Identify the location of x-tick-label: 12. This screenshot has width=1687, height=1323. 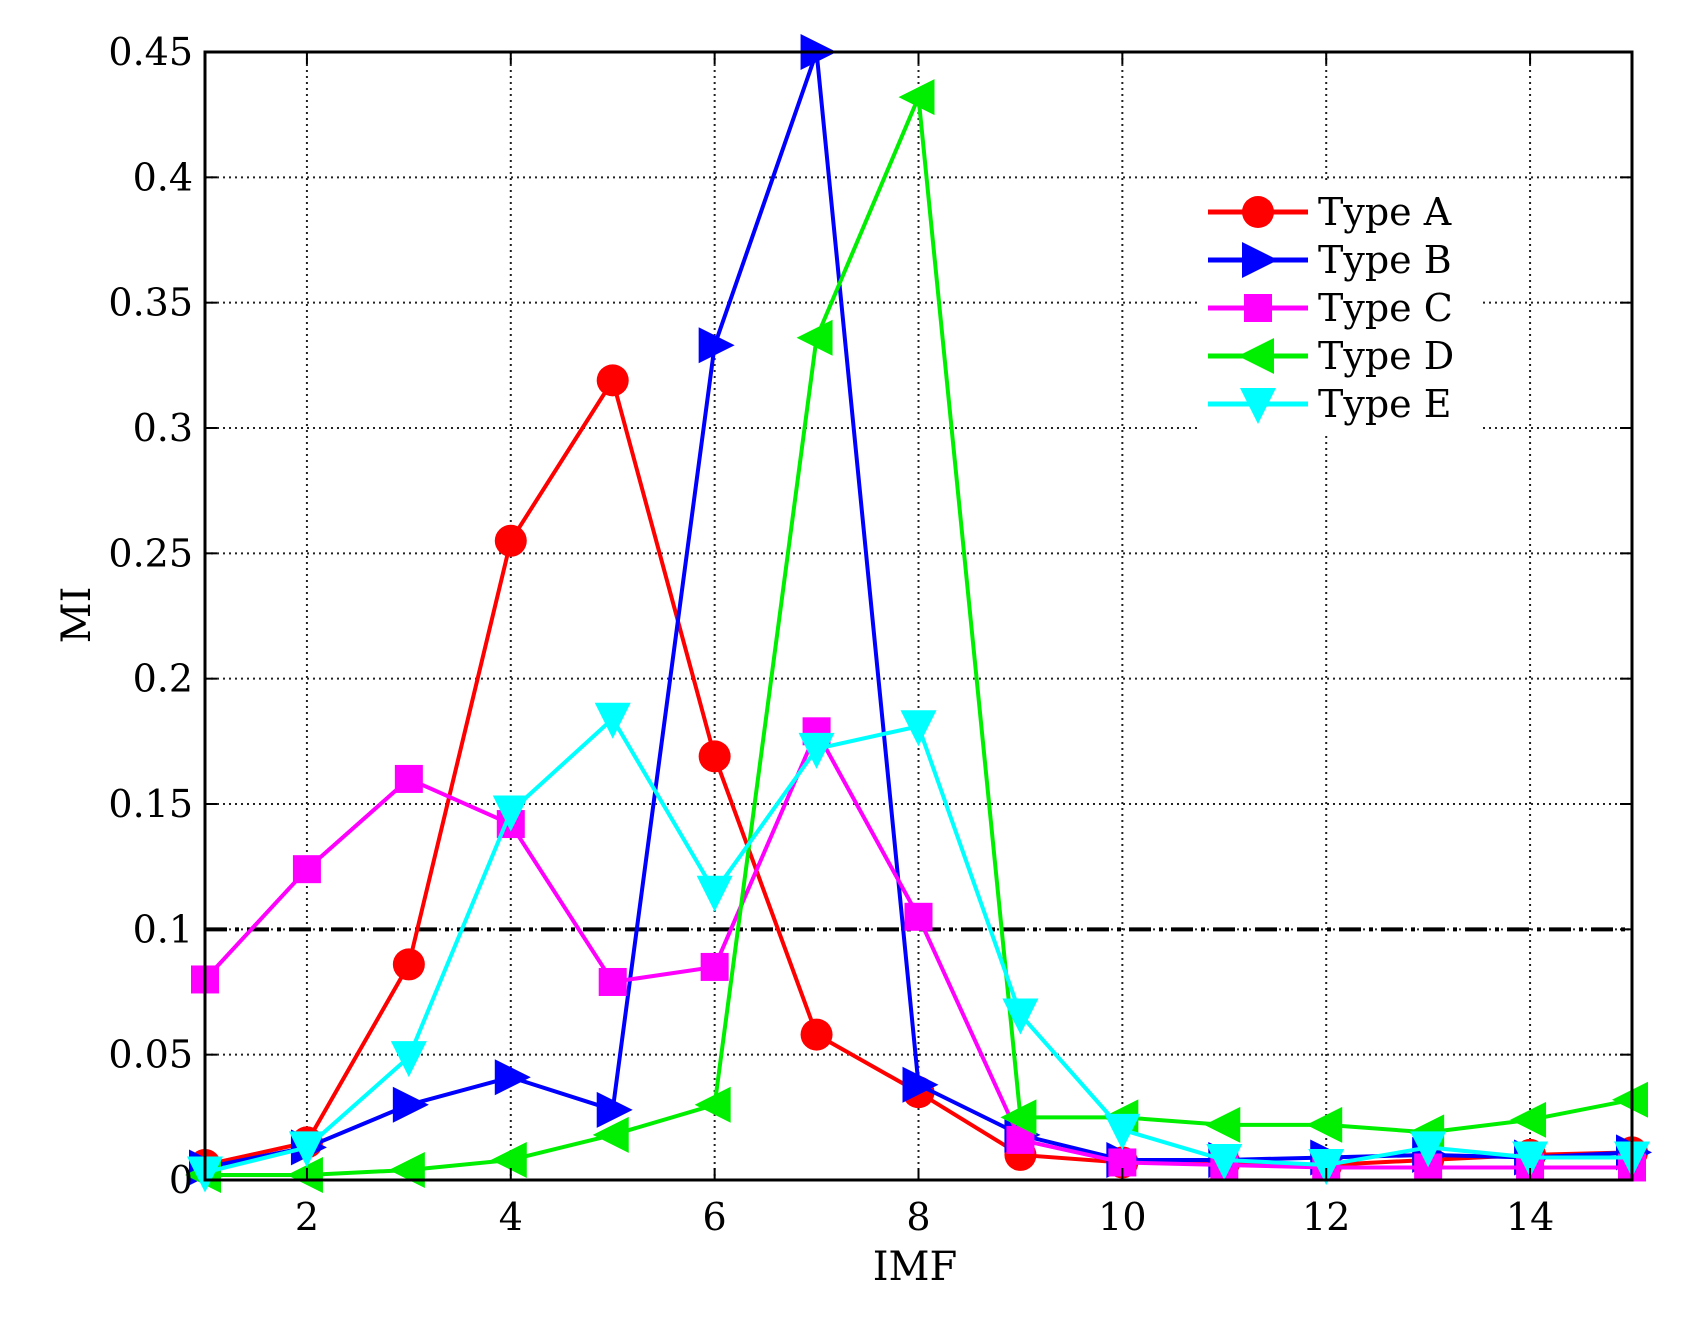
(1326, 1217).